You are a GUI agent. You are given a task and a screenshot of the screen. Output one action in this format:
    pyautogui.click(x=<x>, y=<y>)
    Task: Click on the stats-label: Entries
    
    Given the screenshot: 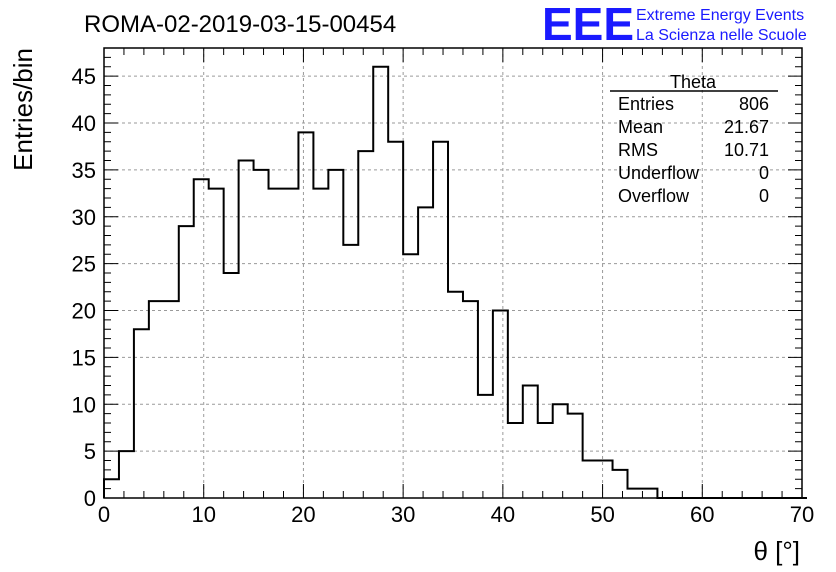 What is the action you would take?
    pyautogui.click(x=646, y=104)
    